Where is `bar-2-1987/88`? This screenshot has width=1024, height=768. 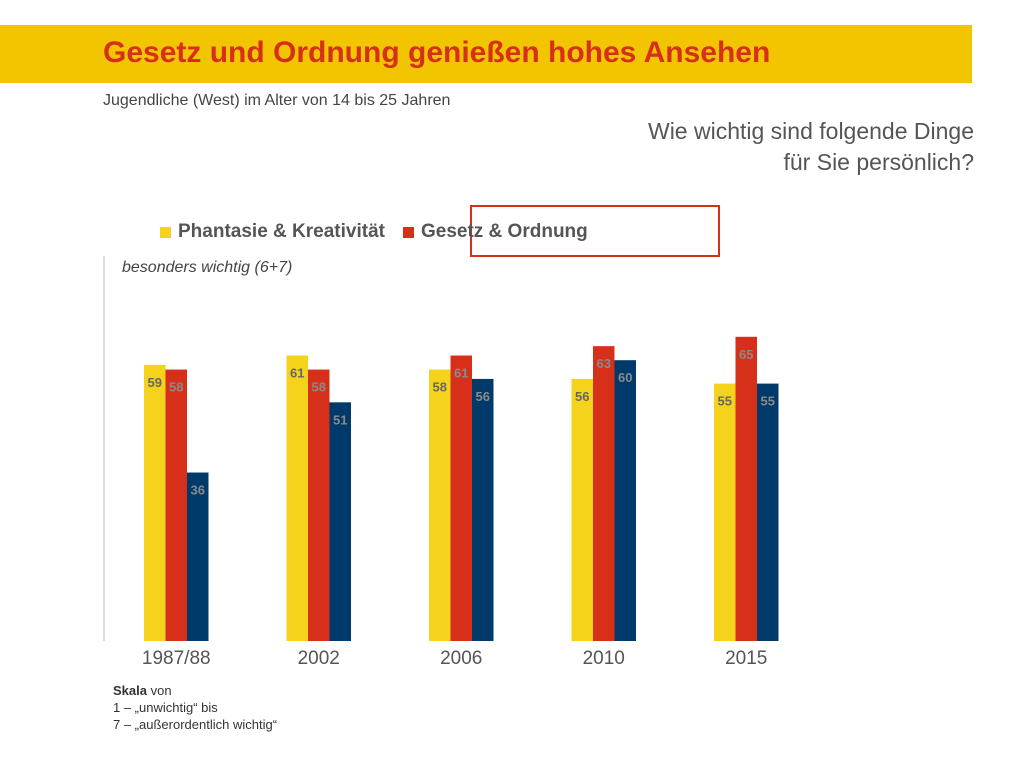 bar-2-1987/88 is located at coordinates (176, 505).